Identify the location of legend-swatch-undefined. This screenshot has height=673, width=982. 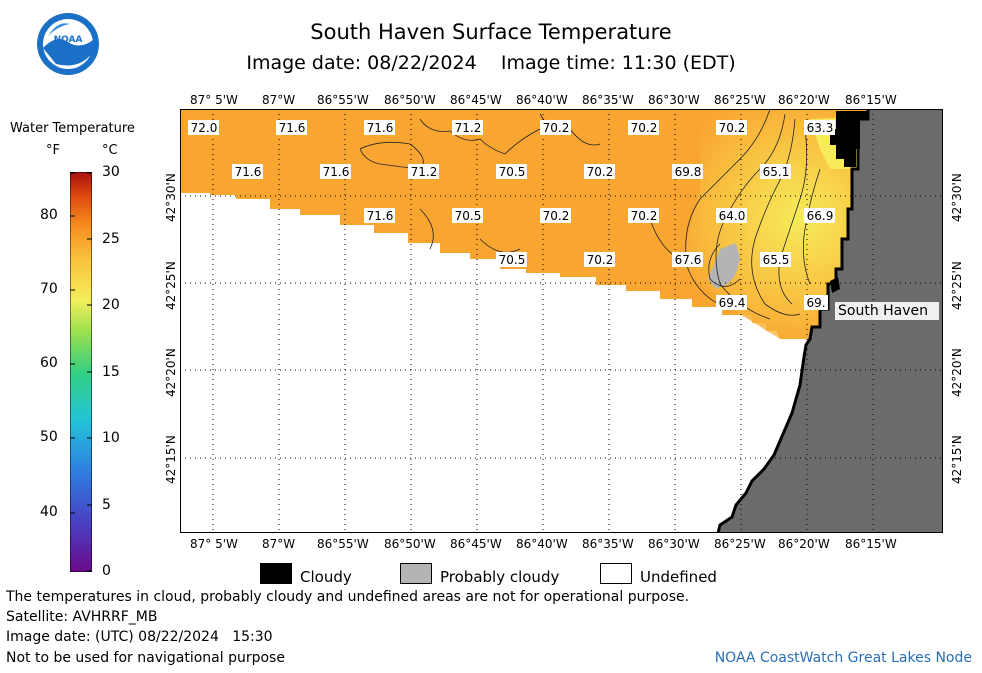
(616, 573).